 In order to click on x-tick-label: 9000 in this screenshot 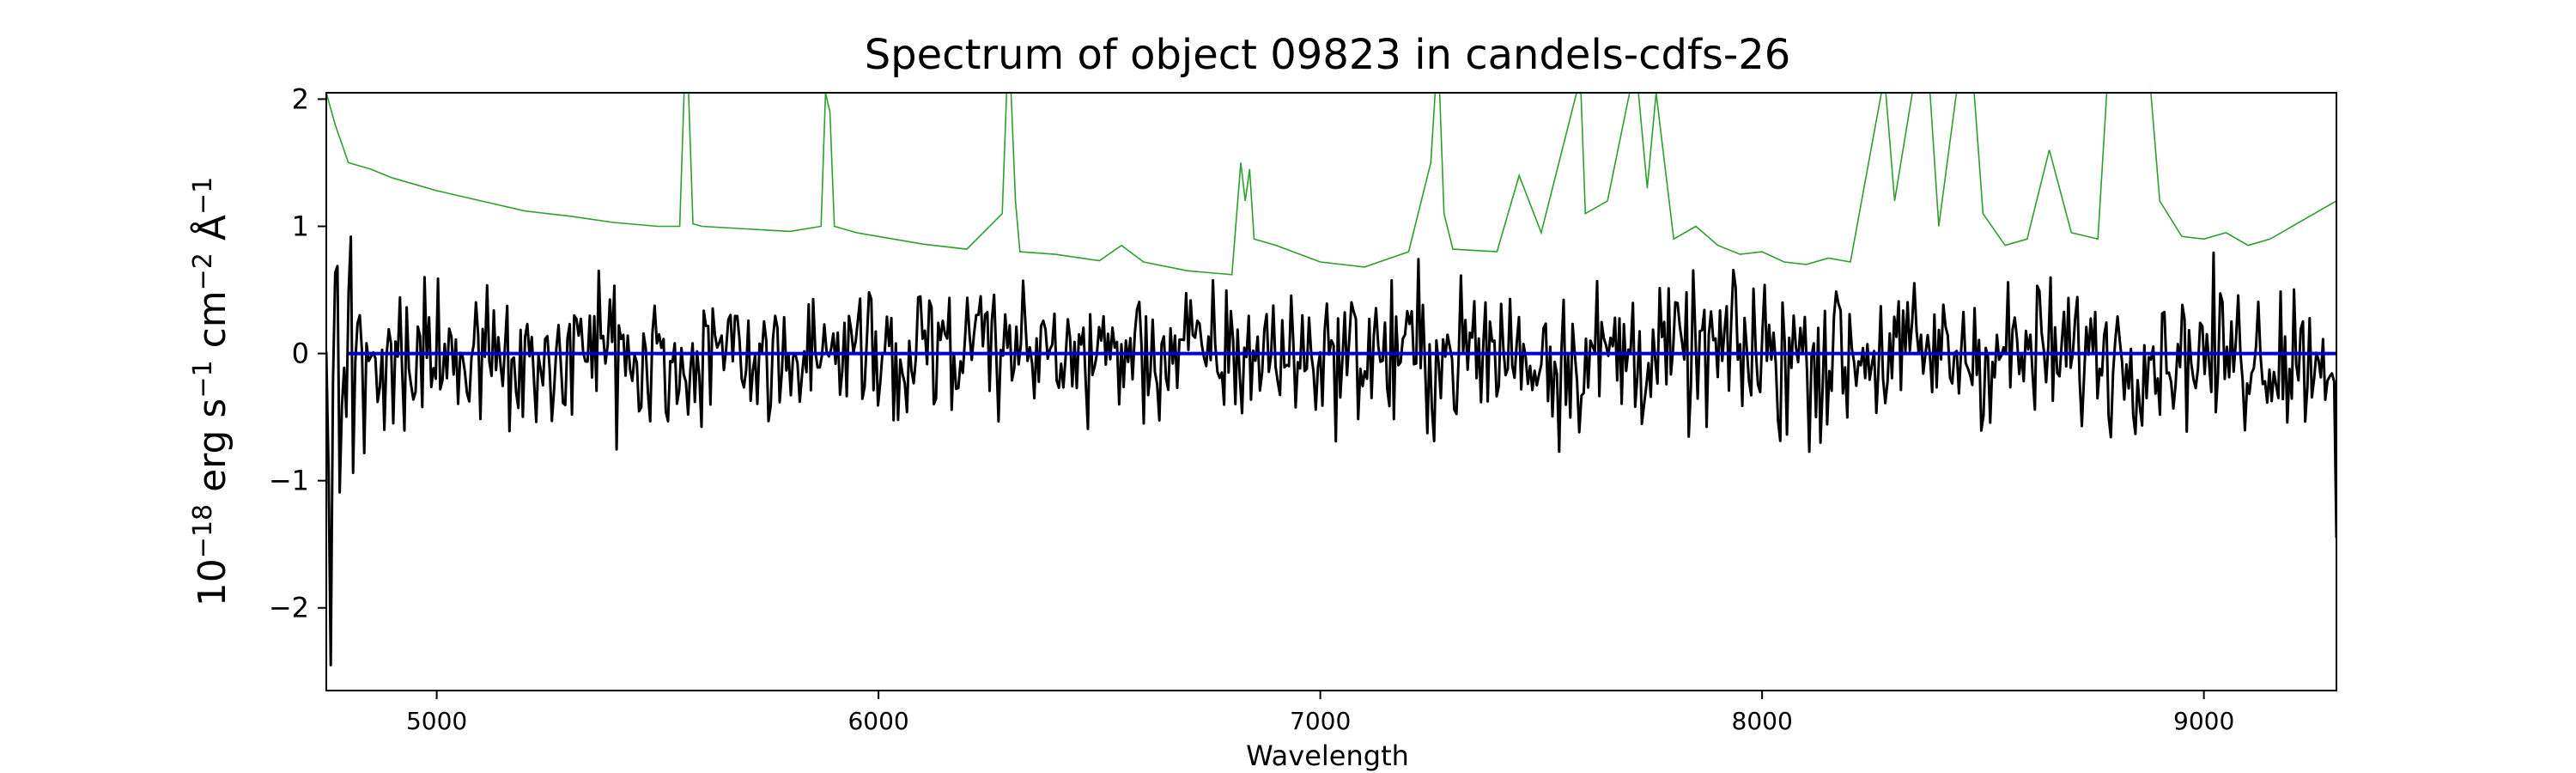, I will do `click(2203, 721)`.